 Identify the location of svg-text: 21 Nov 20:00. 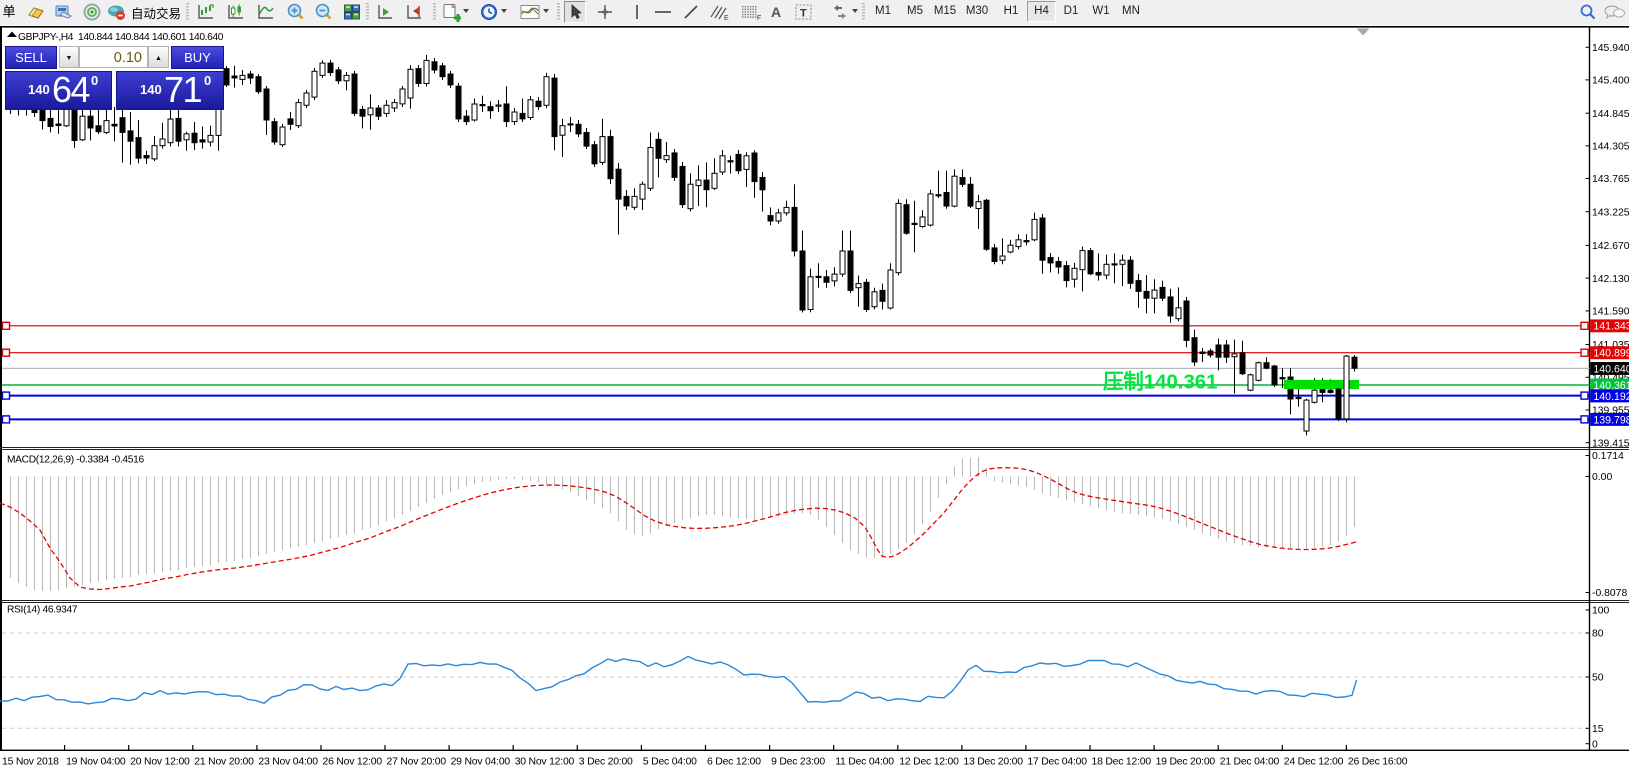
(224, 762).